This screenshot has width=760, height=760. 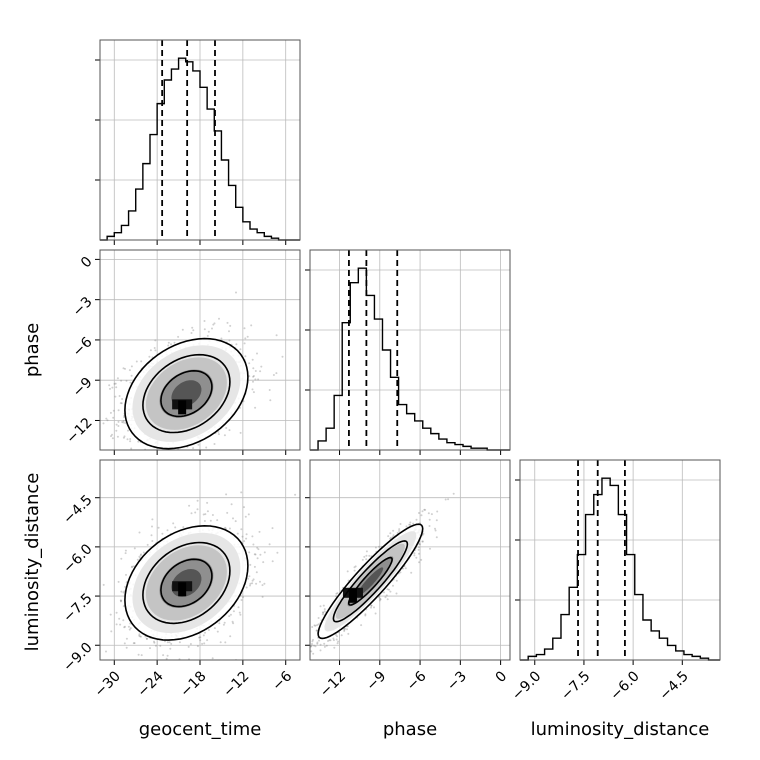 What do you see at coordinates (32, 487) in the screenshot?
I see `y-axis-labels: phase luminosity_distance` at bounding box center [32, 487].